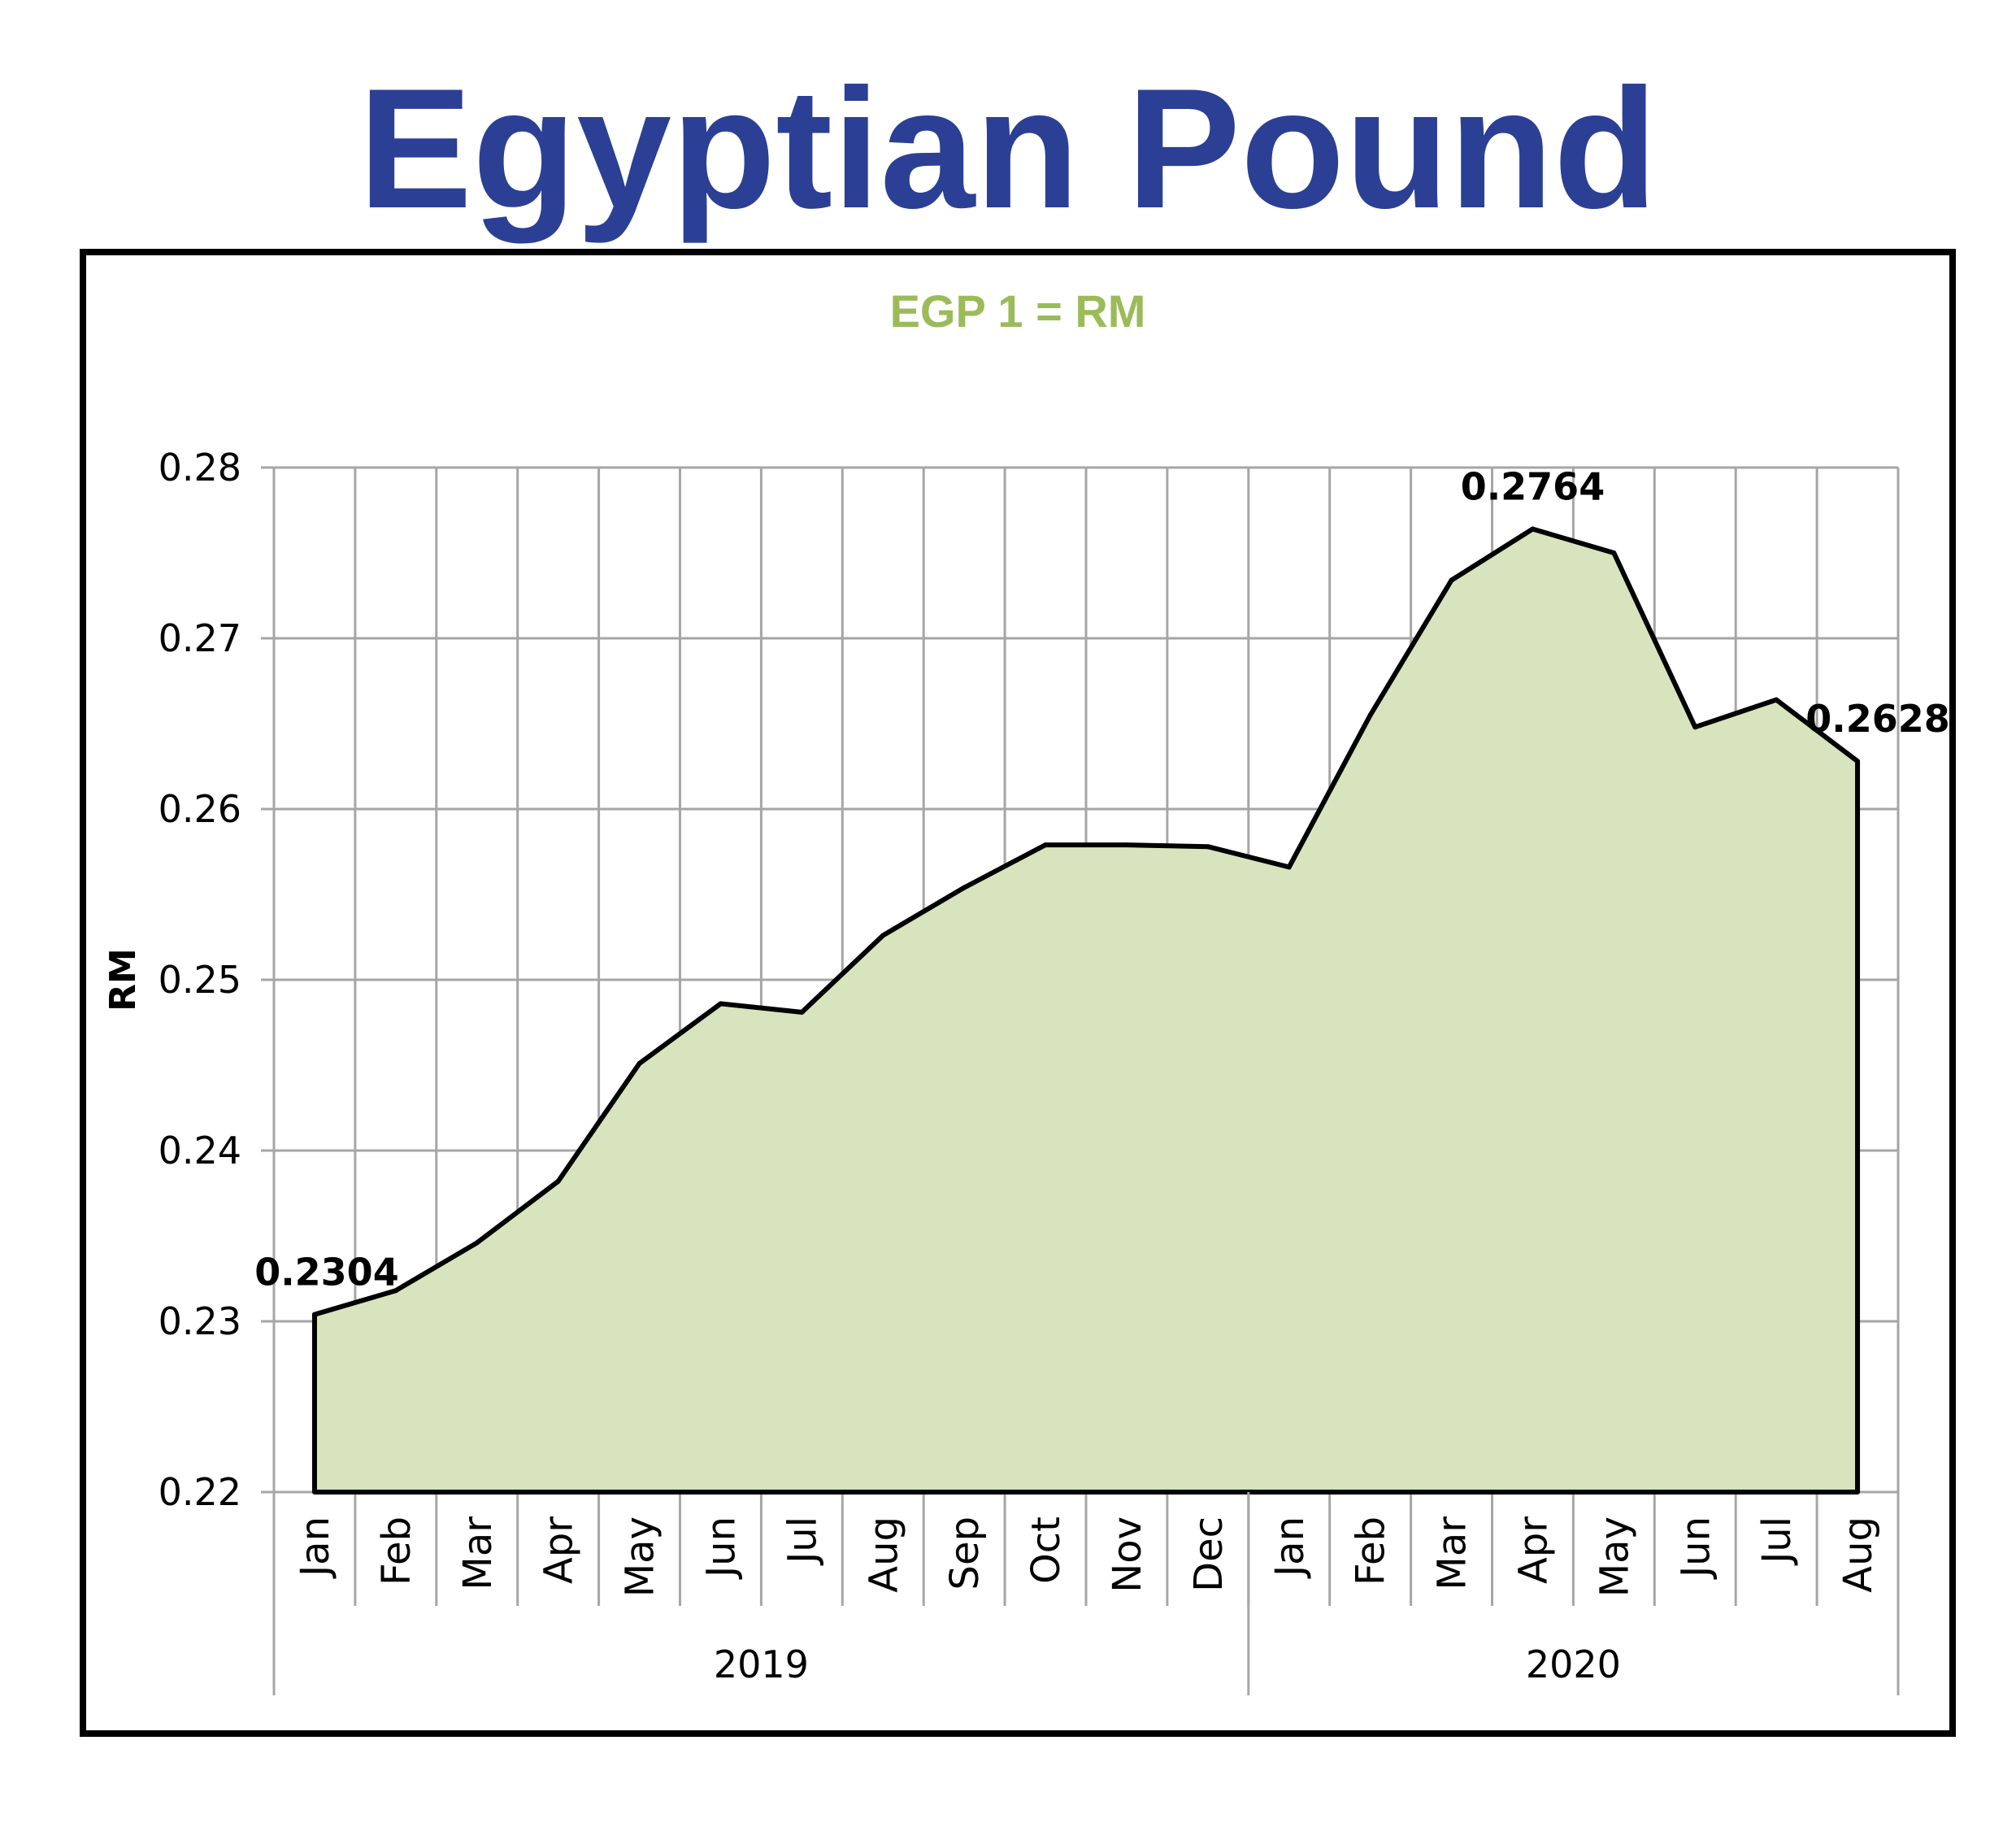 This screenshot has width=2016, height=1823. I want to click on y-tick-label: 0.24, so click(200, 1151).